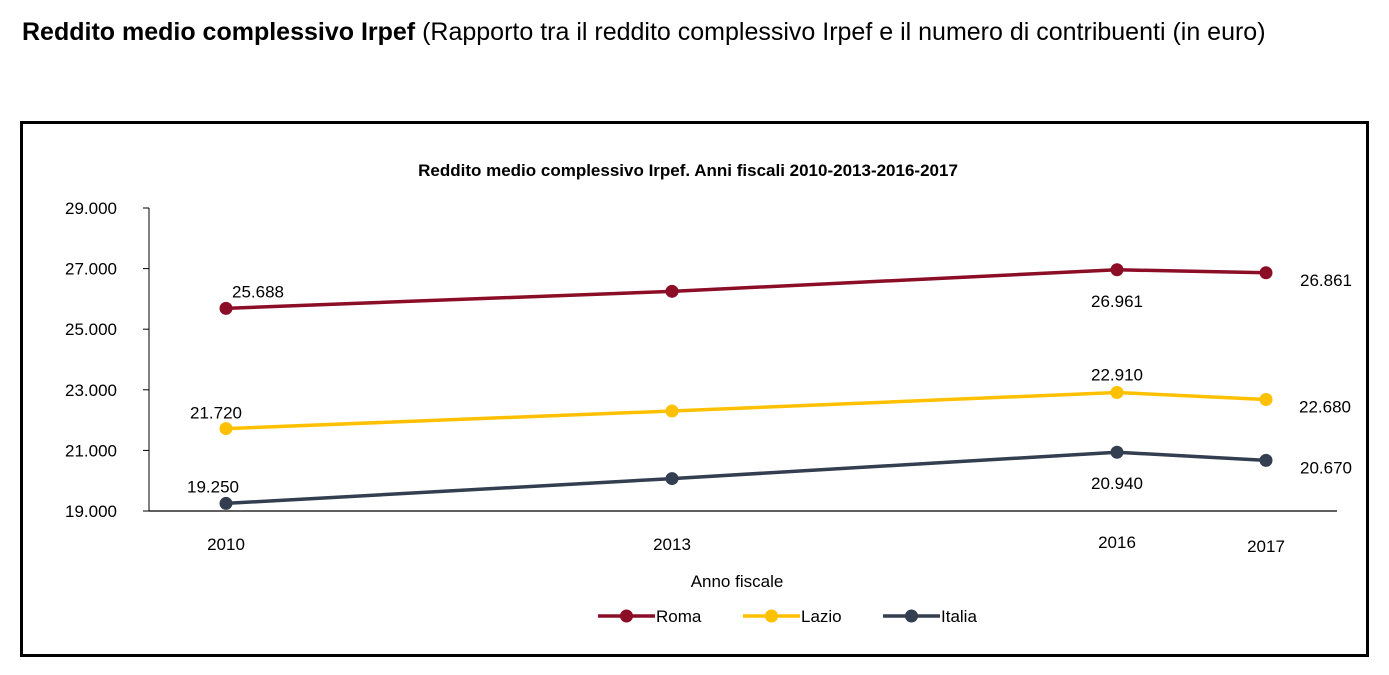  What do you see at coordinates (91, 208) in the screenshot?
I see `y-tick-label: 29.000` at bounding box center [91, 208].